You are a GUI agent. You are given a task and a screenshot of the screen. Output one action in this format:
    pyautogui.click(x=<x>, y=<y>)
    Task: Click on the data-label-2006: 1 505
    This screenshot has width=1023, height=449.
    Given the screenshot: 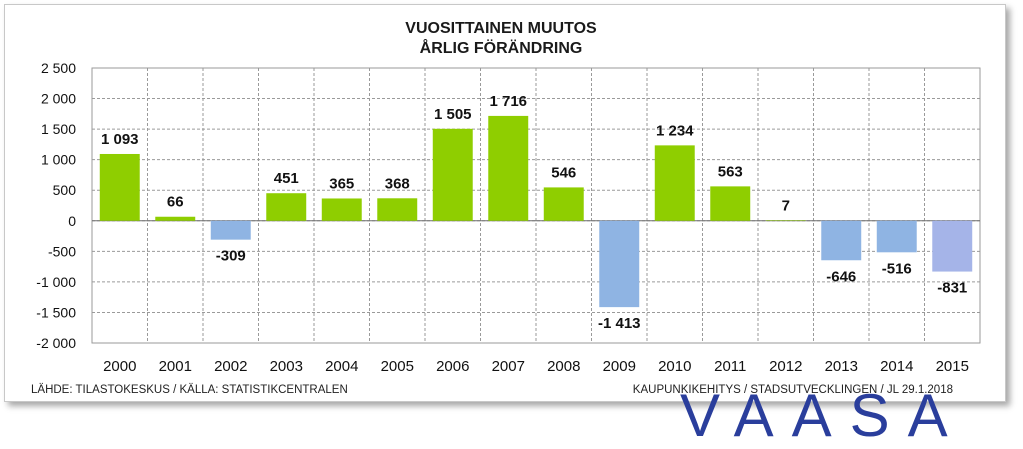 What is the action you would take?
    pyautogui.click(x=453, y=114)
    